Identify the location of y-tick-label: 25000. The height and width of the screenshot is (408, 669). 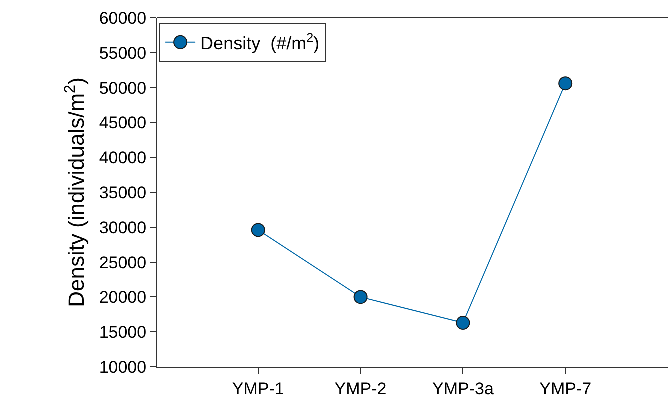
(123, 262).